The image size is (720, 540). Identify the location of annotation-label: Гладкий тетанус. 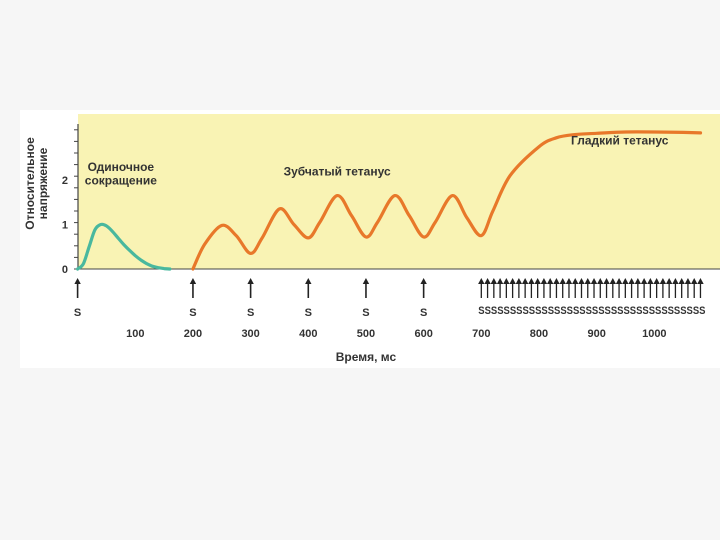
(620, 140).